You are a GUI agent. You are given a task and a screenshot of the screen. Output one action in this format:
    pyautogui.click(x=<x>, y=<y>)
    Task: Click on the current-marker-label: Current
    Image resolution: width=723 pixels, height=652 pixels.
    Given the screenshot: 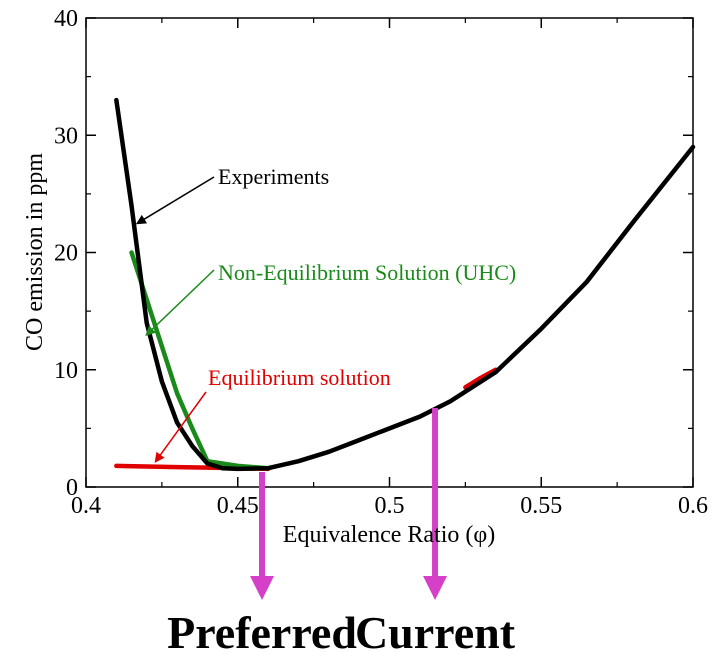 What is the action you would take?
    pyautogui.click(x=435, y=629)
    